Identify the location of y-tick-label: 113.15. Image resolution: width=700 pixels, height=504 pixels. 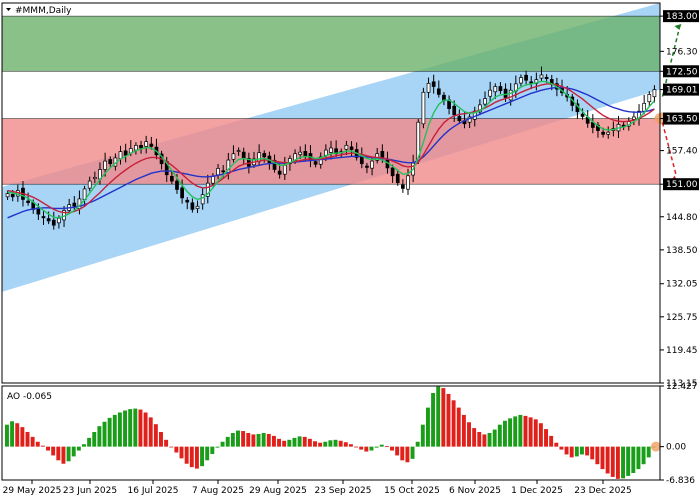
(682, 384).